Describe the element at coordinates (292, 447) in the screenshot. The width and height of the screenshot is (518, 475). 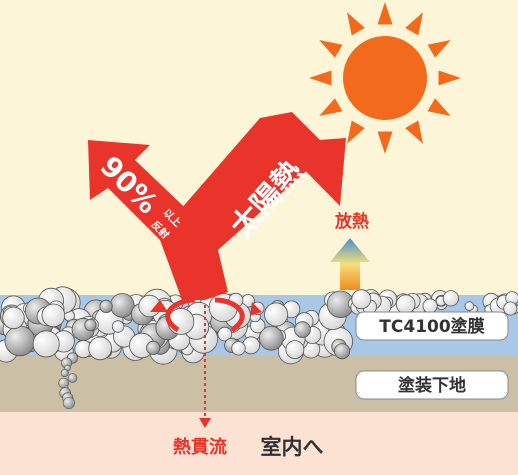
I see `indoor-label: 室内へ` at that location.